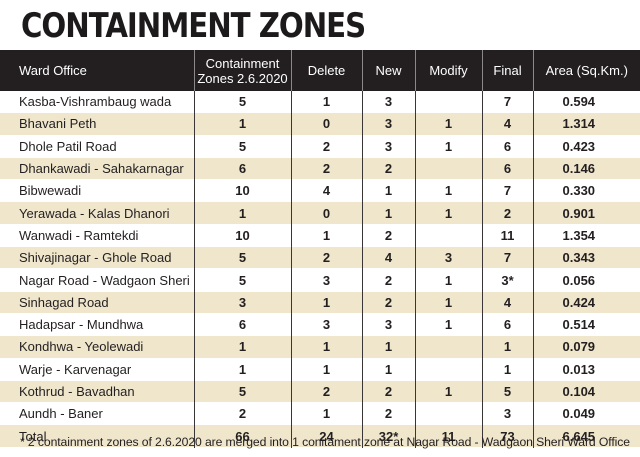 Image resolution: width=640 pixels, height=457 pixels. What do you see at coordinates (50, 191) in the screenshot?
I see `cell-ward: Bibwewadi` at bounding box center [50, 191].